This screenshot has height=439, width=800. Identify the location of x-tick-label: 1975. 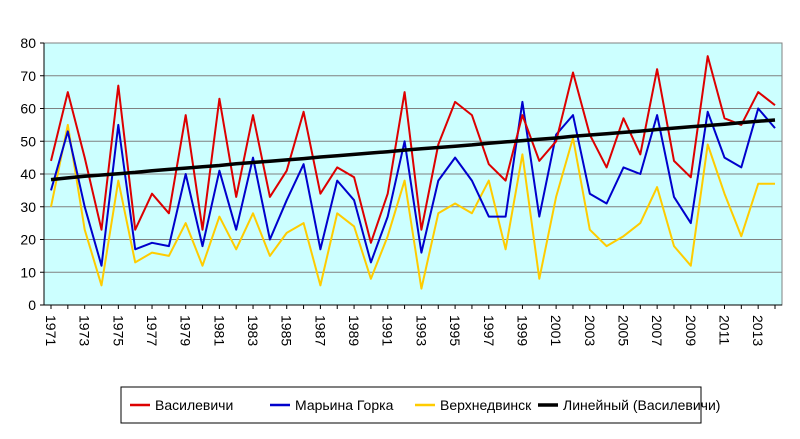
(118, 330).